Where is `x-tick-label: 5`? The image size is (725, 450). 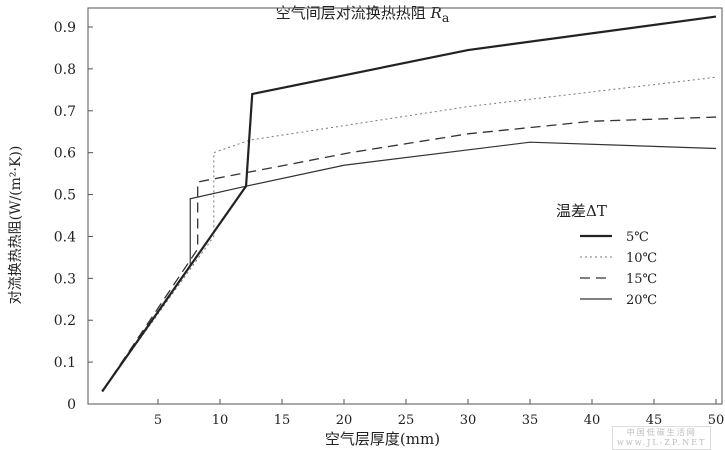
x-tick-label: 5 is located at coordinates (158, 420).